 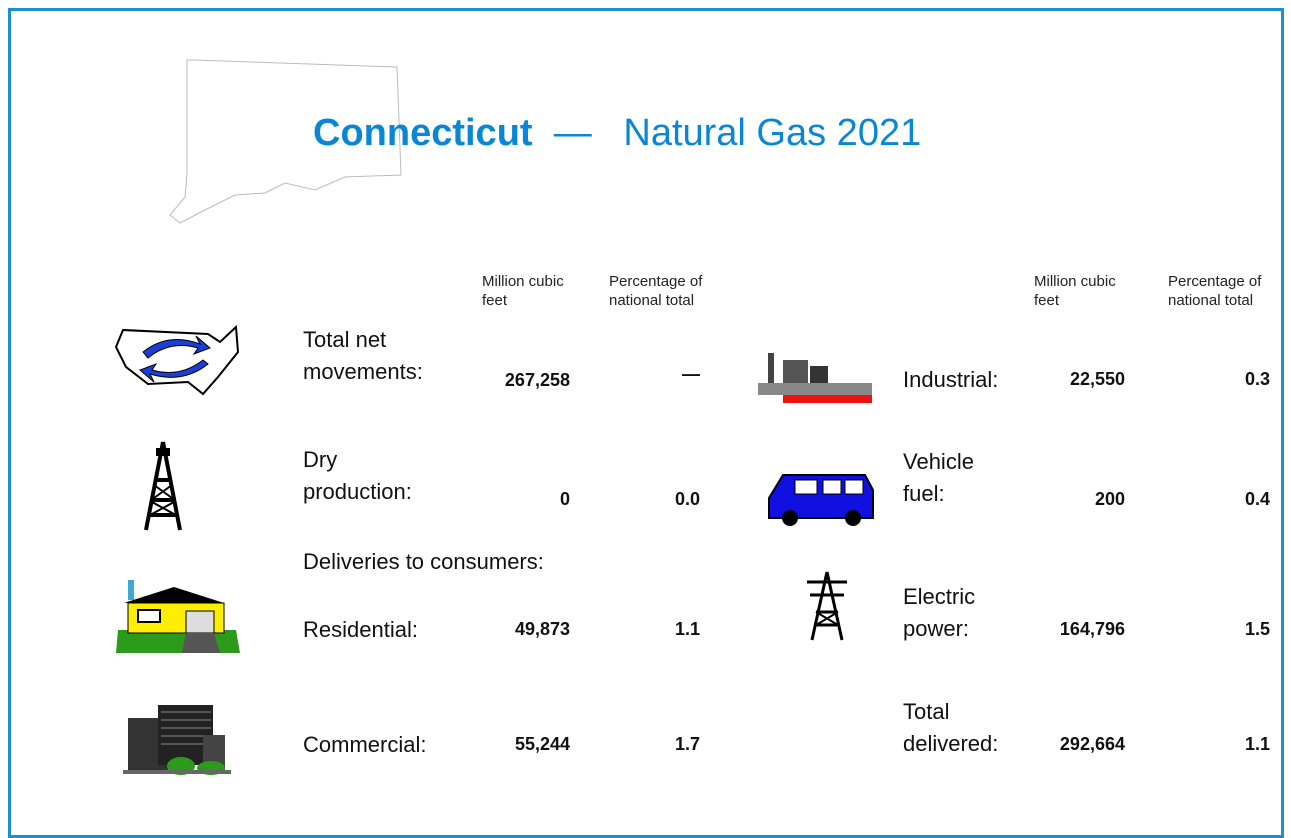 I want to click on us-map-icon, so click(x=177, y=360).